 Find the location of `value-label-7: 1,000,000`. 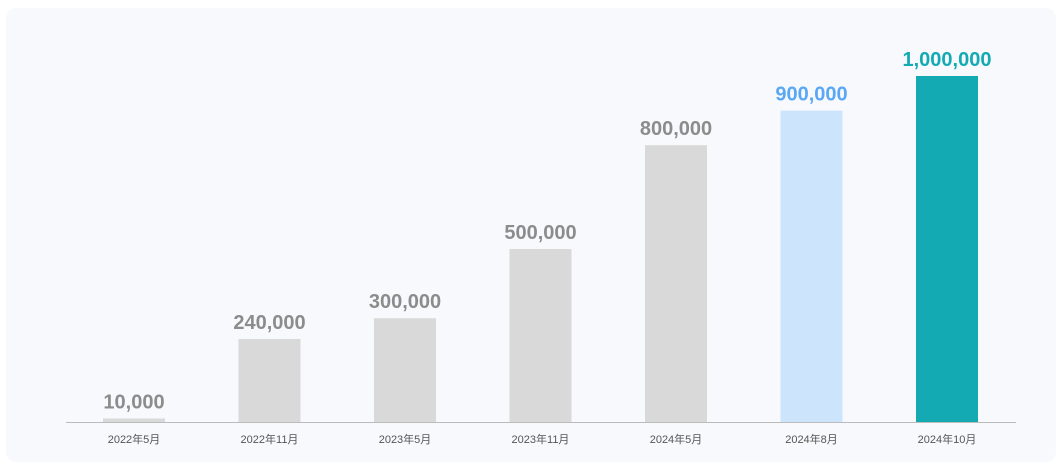

value-label-7: 1,000,000 is located at coordinates (947, 60).